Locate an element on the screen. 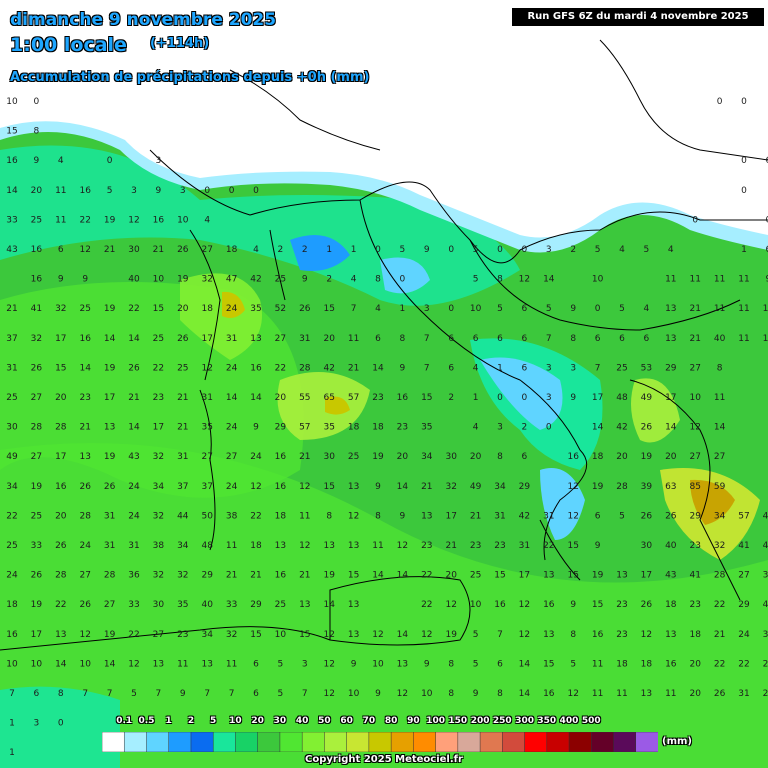 The height and width of the screenshot is (768, 768). precip-value: 33 is located at coordinates (133, 605).